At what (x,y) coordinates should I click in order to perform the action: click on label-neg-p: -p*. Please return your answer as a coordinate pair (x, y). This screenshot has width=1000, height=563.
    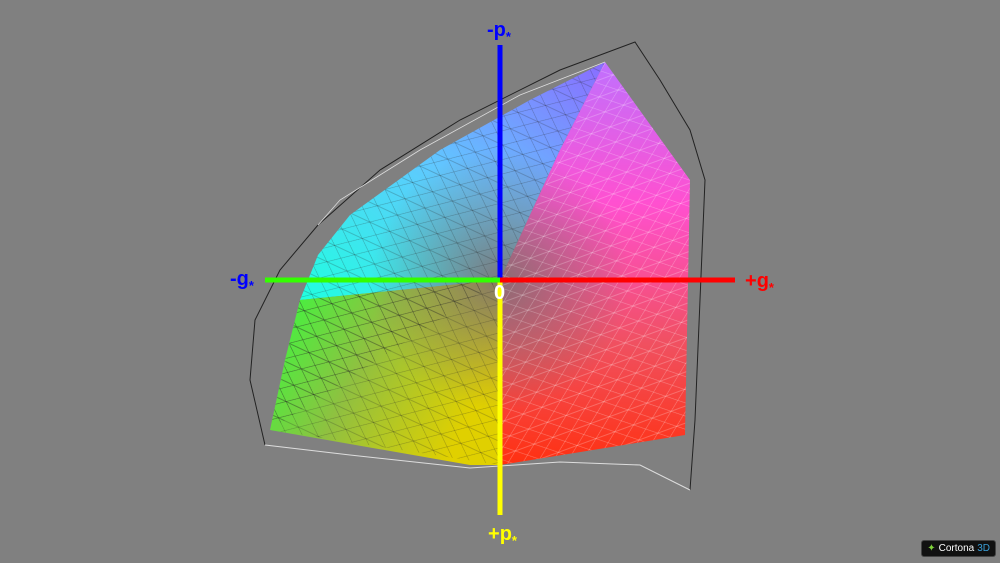
    Looking at the image, I should click on (499, 31).